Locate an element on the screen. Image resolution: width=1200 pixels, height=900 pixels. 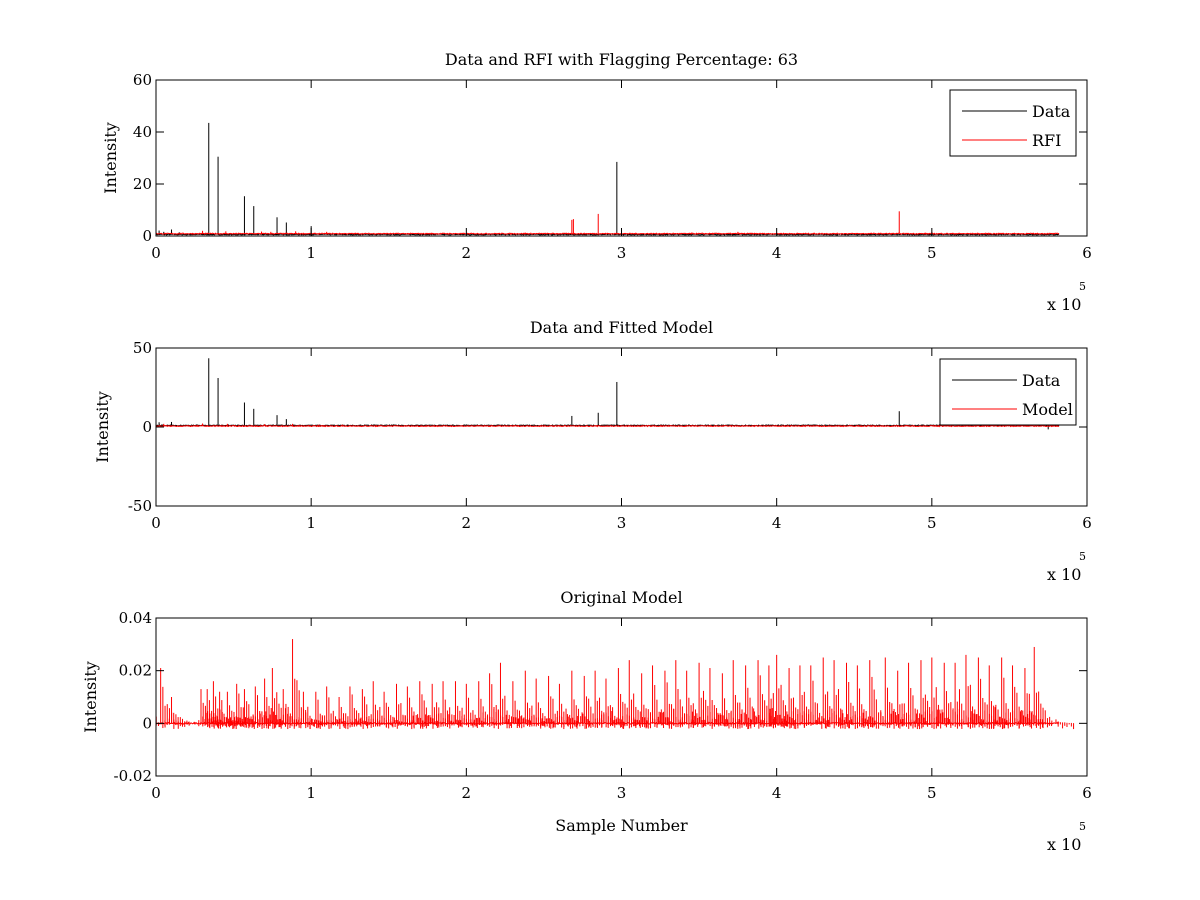
y-tick-label: -0.02 is located at coordinates (133, 776).